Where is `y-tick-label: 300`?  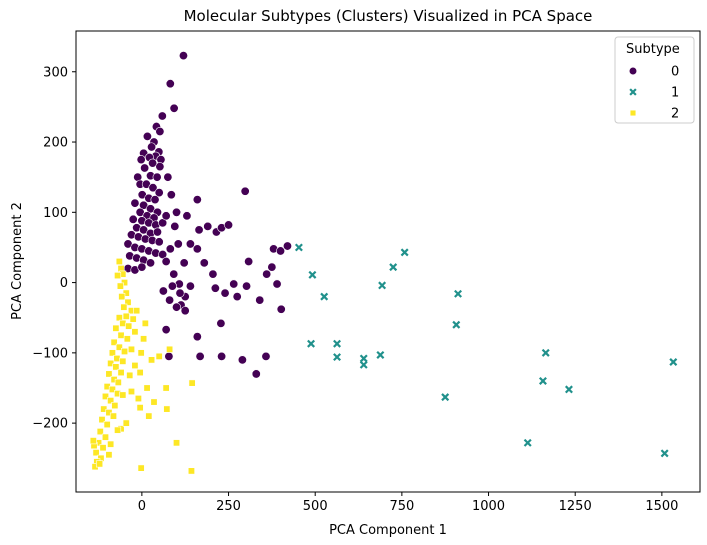 y-tick-label: 300 is located at coordinates (55, 72).